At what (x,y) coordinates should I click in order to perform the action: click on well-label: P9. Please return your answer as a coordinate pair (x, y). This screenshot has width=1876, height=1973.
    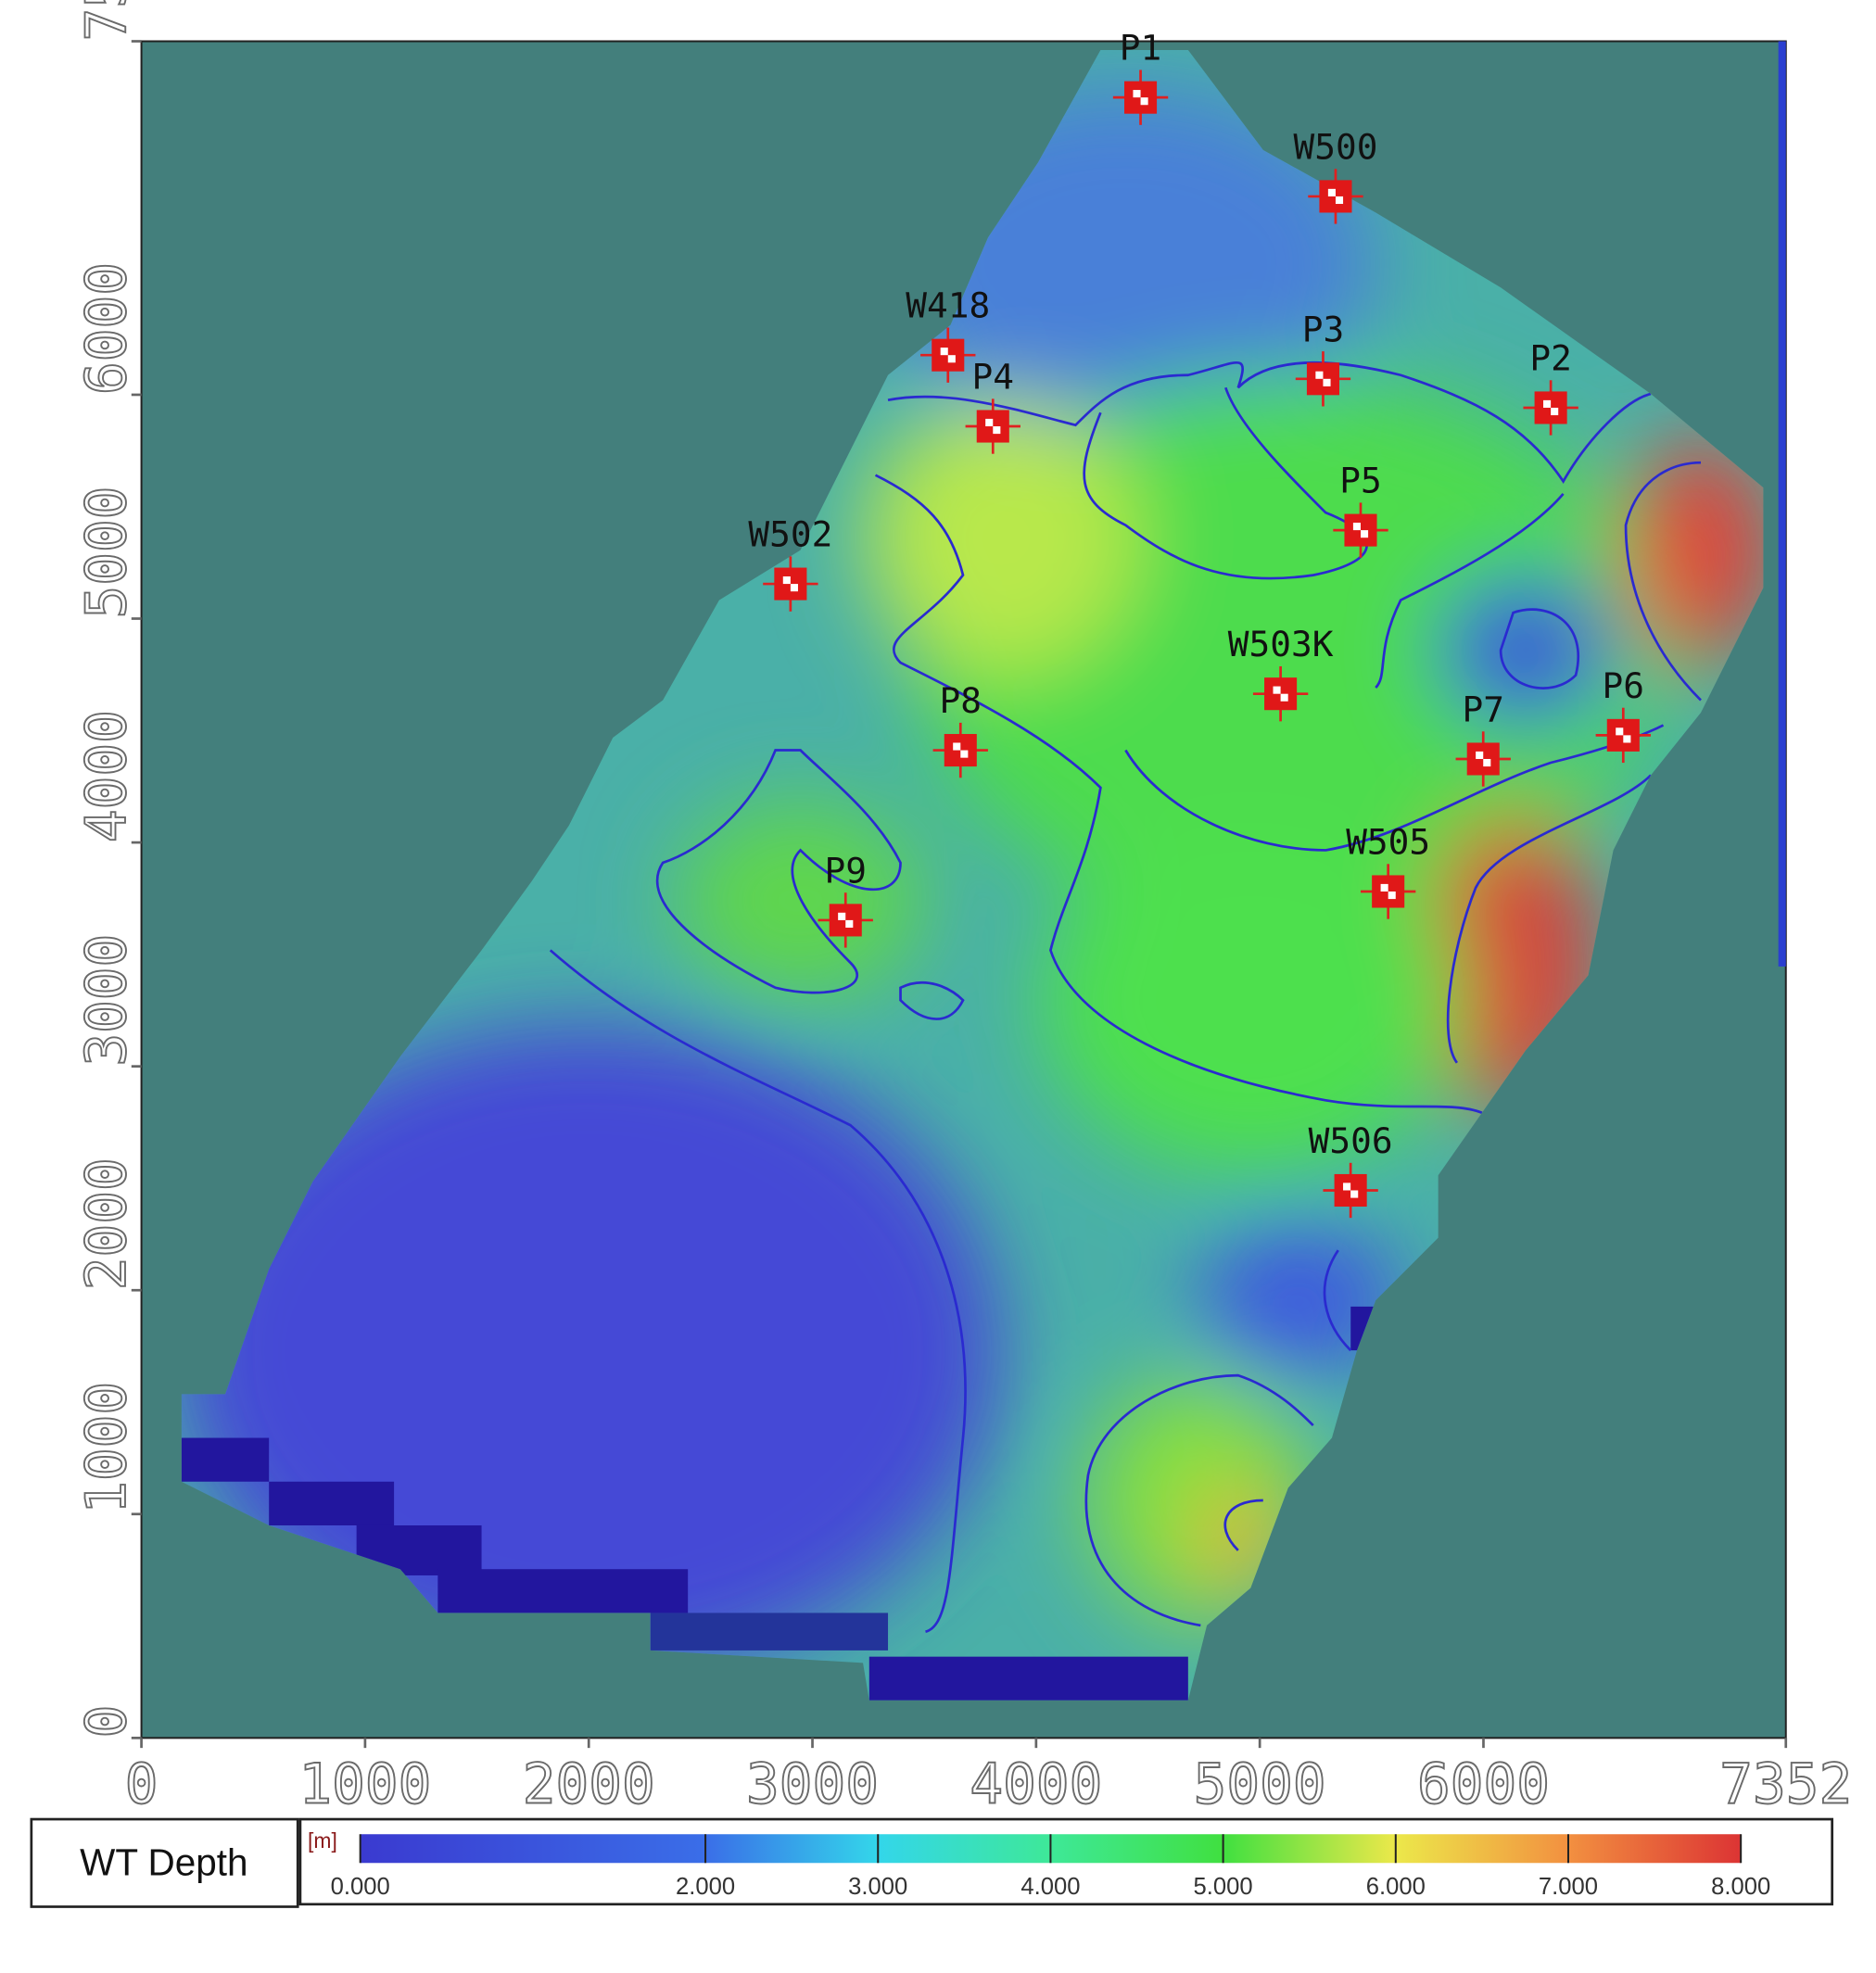
    Looking at the image, I should click on (846, 870).